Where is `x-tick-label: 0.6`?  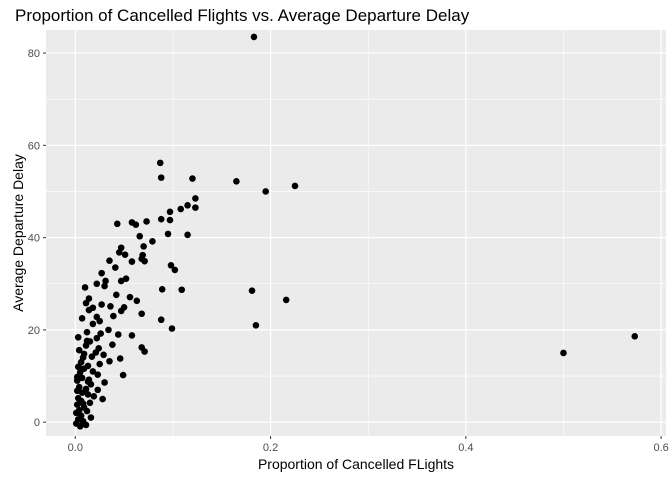
x-tick-label: 0.6 is located at coordinates (660, 448).